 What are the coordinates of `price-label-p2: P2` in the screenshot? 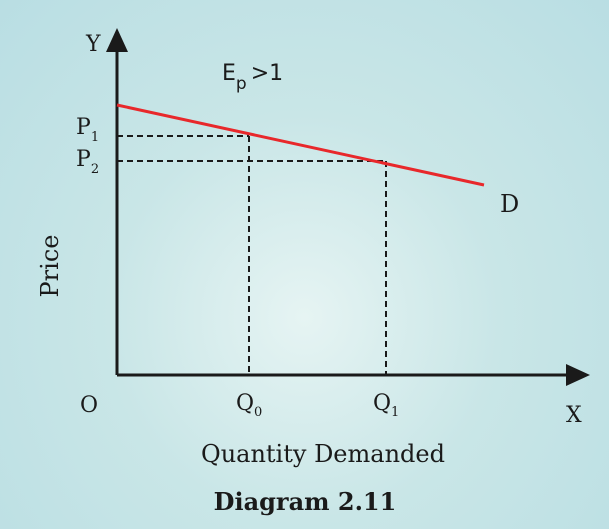 It's located at (87, 162).